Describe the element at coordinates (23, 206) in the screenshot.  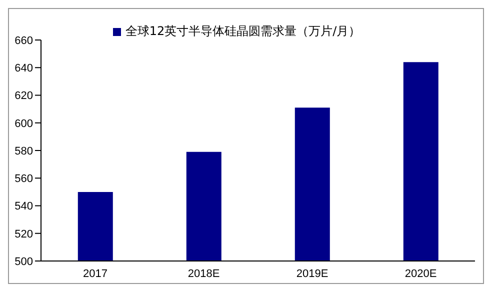
I see `y-tick-label: 540` at that location.